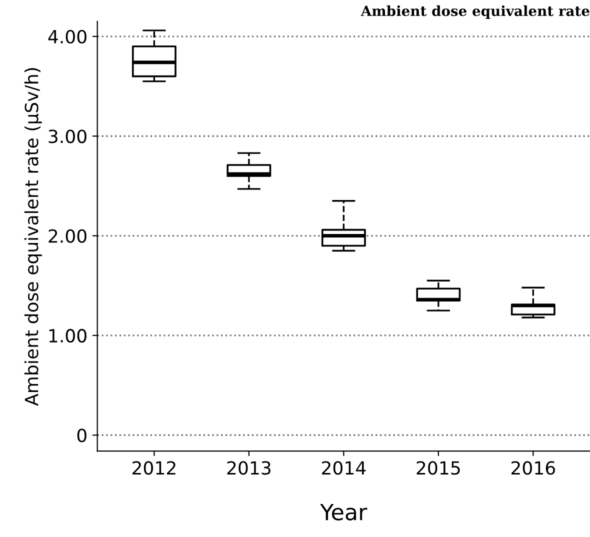 This screenshot has height=537, width=590. I want to click on y-tick-label: 2.00, so click(67, 236).